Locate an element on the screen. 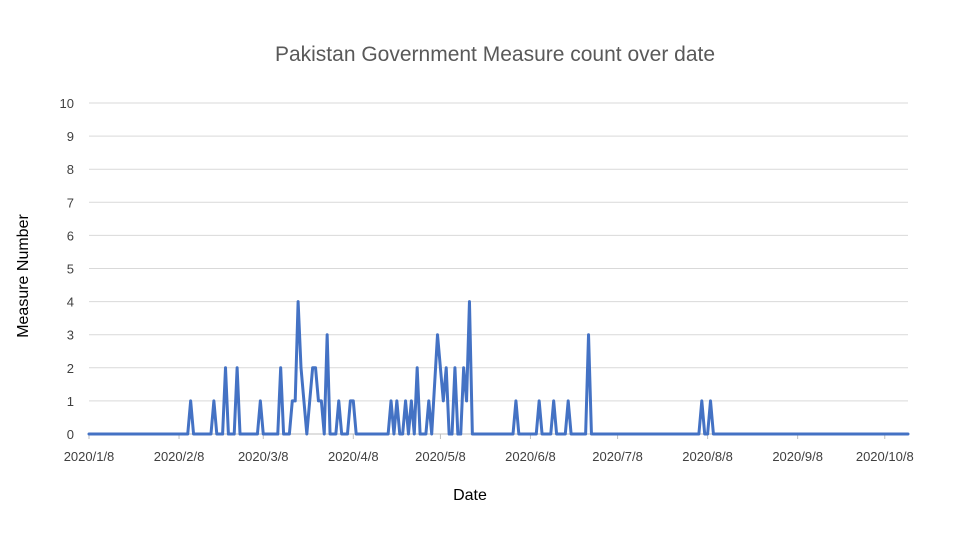 This screenshot has width=958, height=548. y-tick-label: 2 is located at coordinates (70, 368).